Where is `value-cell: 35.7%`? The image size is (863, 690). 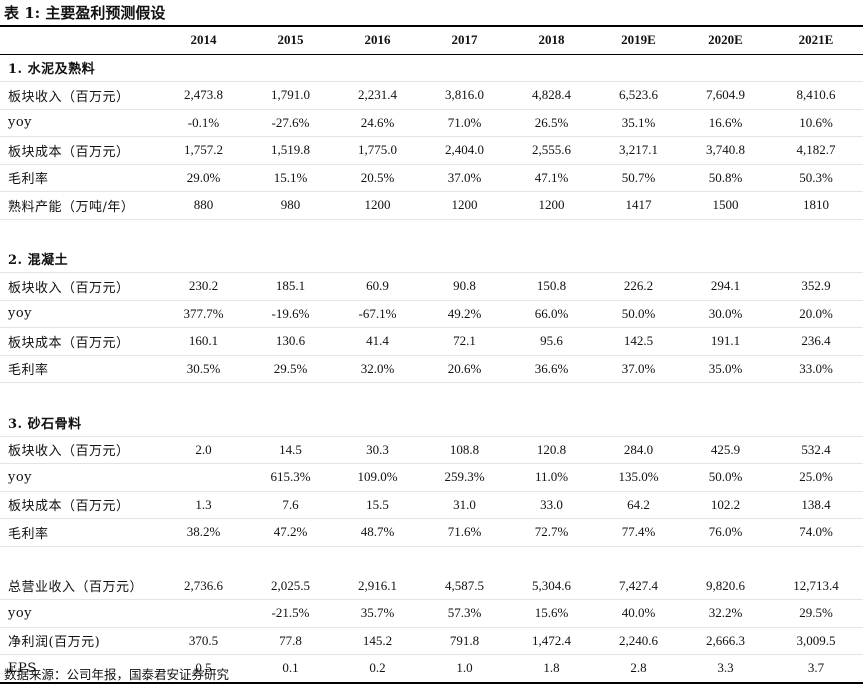 value-cell: 35.7% is located at coordinates (377, 613).